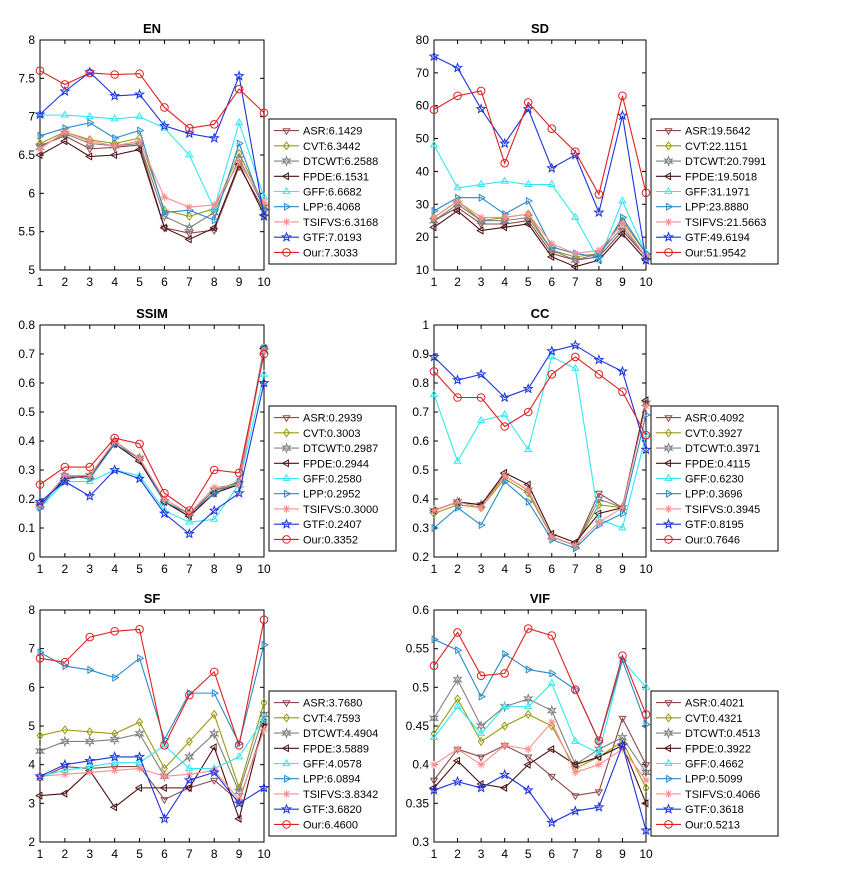  I want to click on sd-legend-entry-tsifvs: TSIFVS:21.5663, so click(725, 223).